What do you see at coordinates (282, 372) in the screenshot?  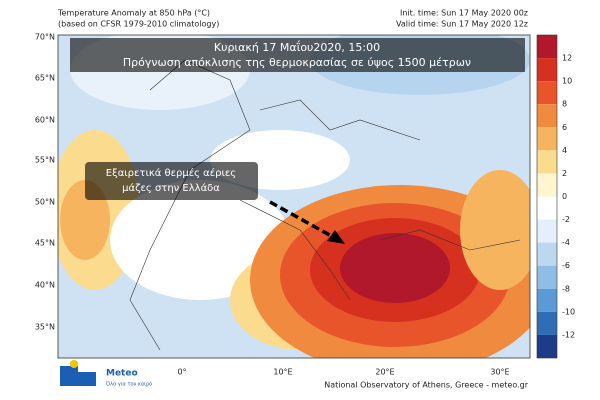 I see `lon-label: 10°E` at bounding box center [282, 372].